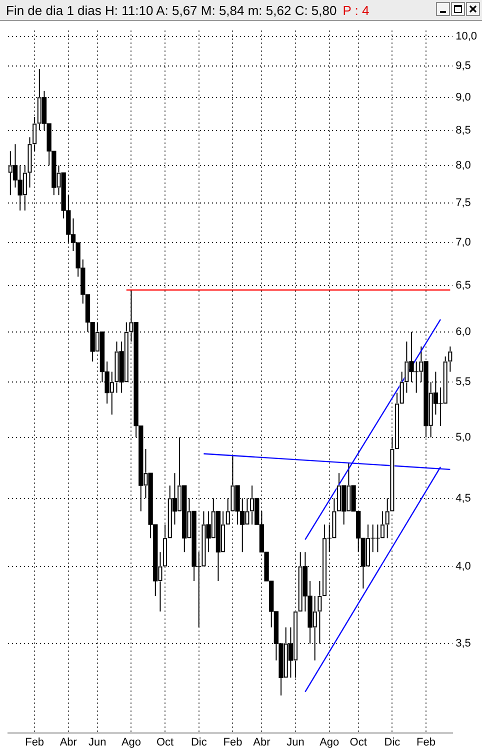 This screenshot has height=754, width=482. I want to click on y-tick-label: 8,5, so click(463, 130).